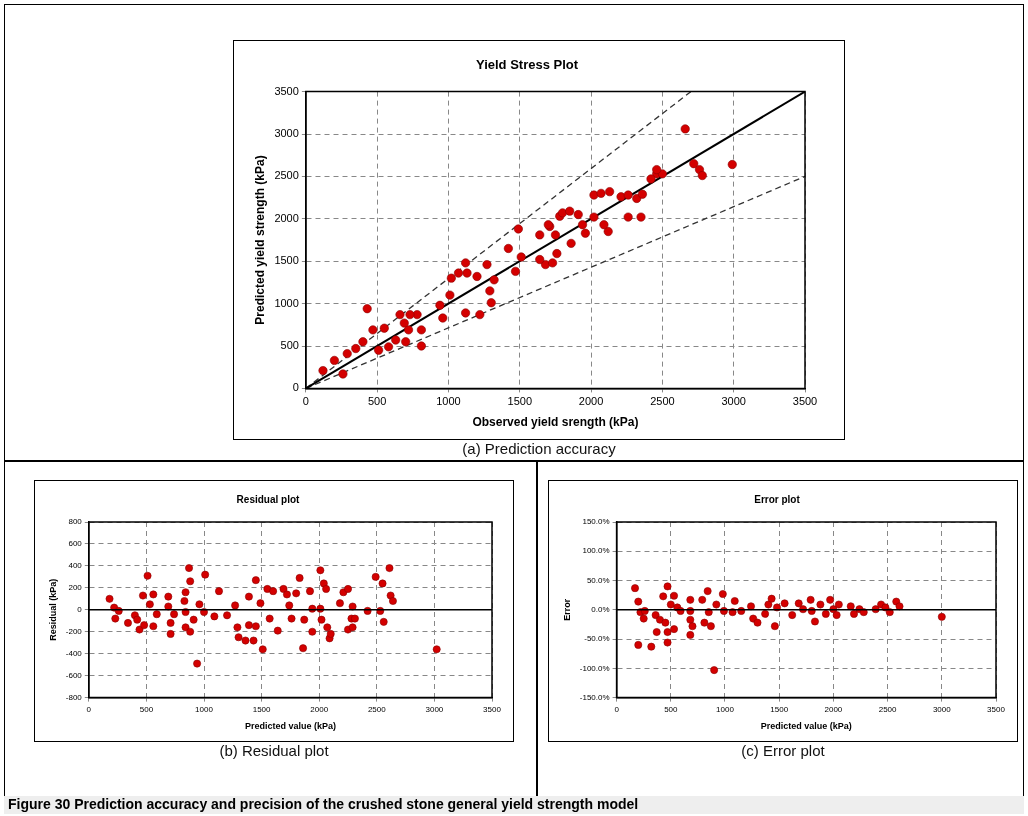 Image resolution: width=1028 pixels, height=816 pixels. Describe the element at coordinates (289, 345) in the screenshot. I see `y-tick-label: 500` at that location.